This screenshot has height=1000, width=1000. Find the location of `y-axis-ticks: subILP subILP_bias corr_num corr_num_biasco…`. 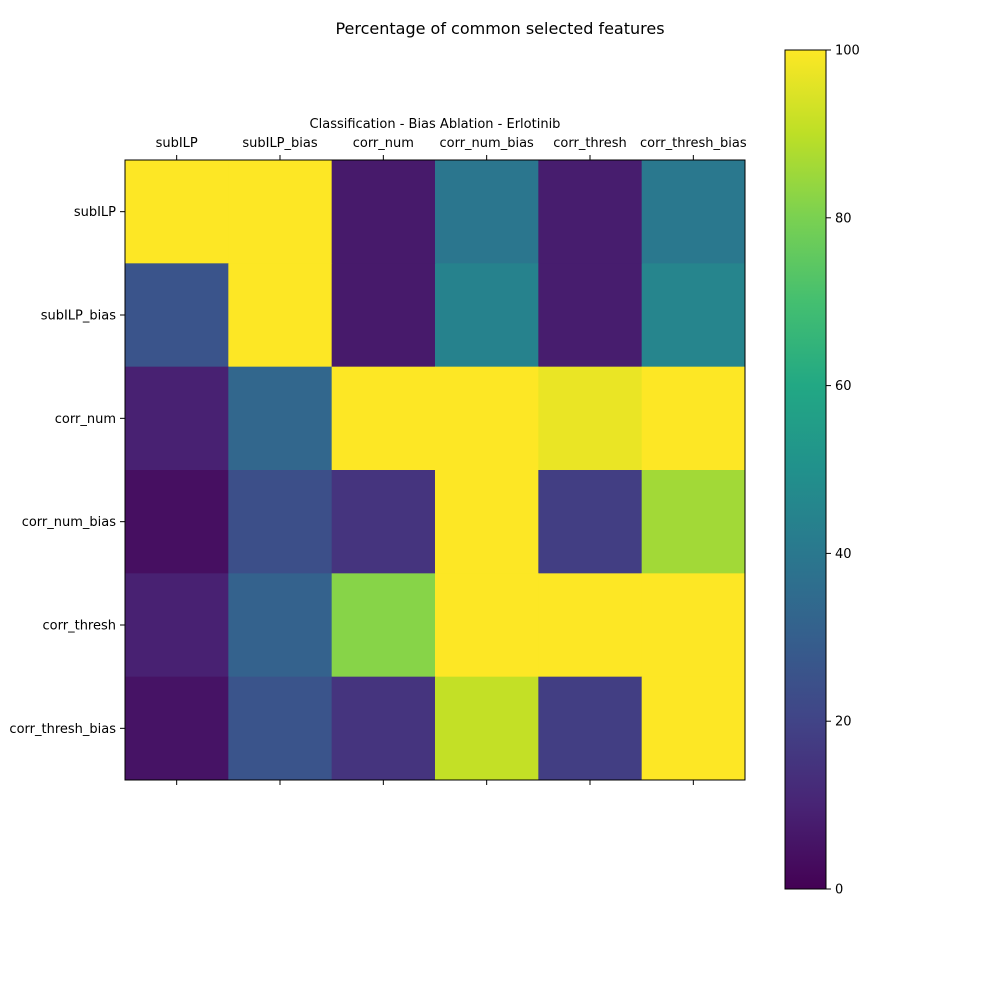

y-axis-ticks: subILP subILP_bias corr_num corr_num_biasco… is located at coordinates (67, 471).